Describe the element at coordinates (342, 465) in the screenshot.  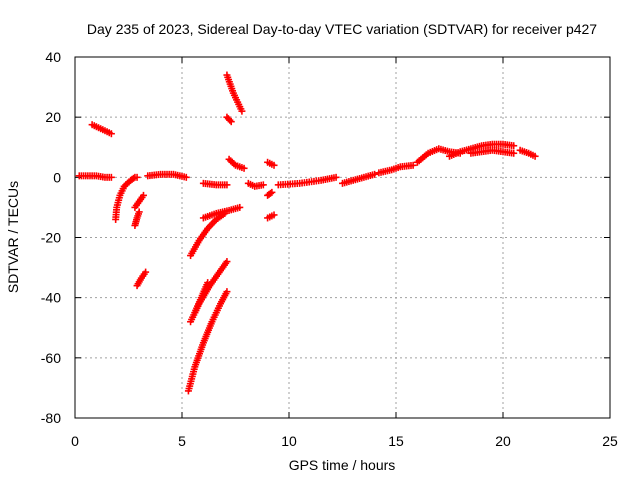
I see `x-axis-label: GPS time / hours` at that location.